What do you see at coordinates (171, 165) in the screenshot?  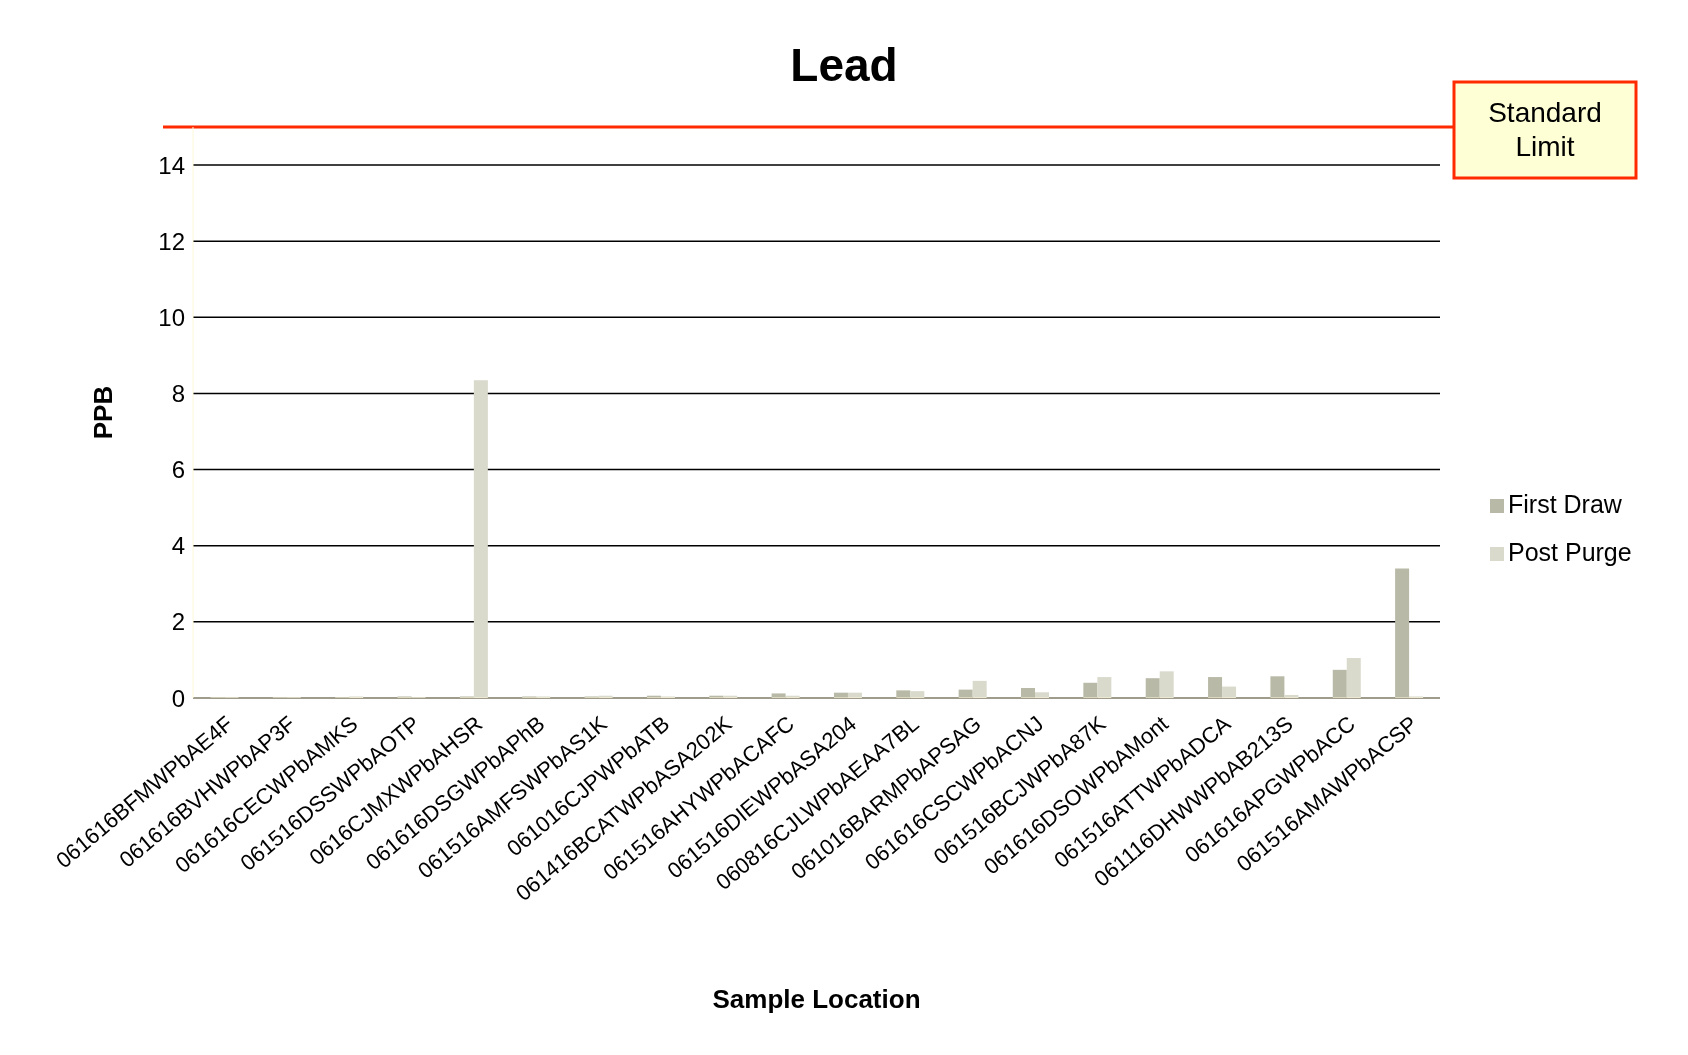 I see `y-tick-label: 14` at bounding box center [171, 165].